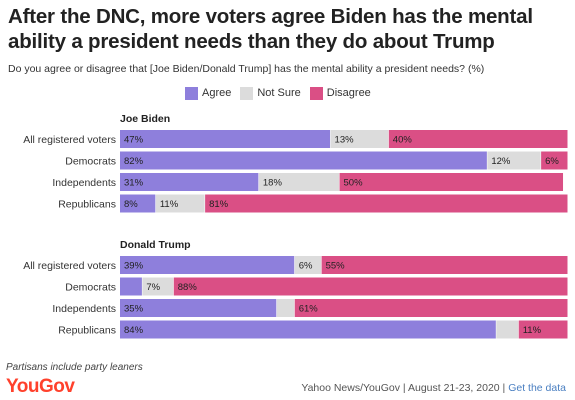 The height and width of the screenshot is (400, 575). What do you see at coordinates (219, 204) in the screenshot?
I see `data-label-disagree: 81%` at bounding box center [219, 204].